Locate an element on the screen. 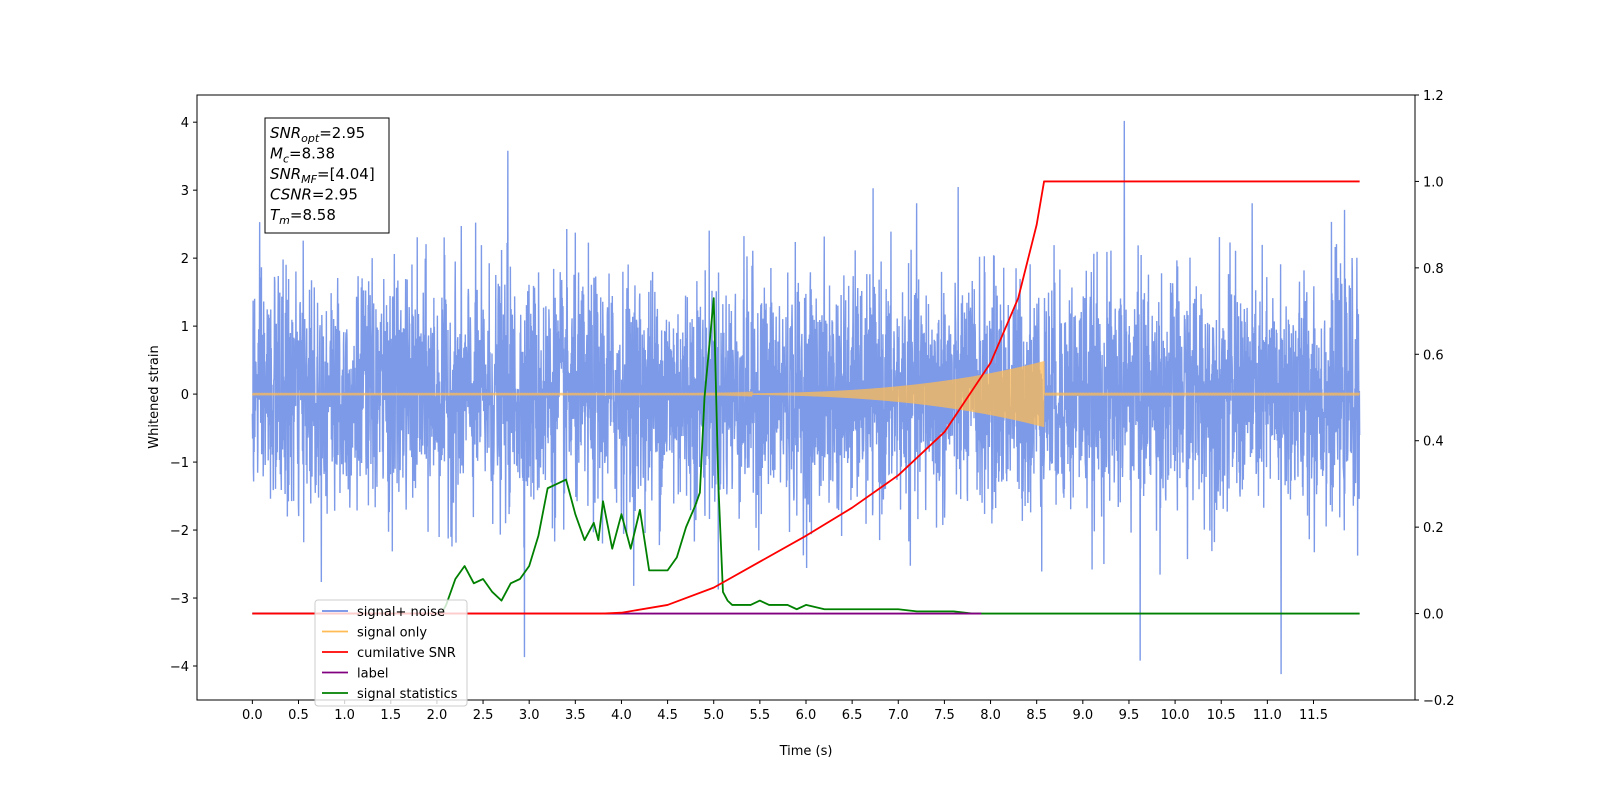  annotation-subscript: m is located at coordinates (284, 220).